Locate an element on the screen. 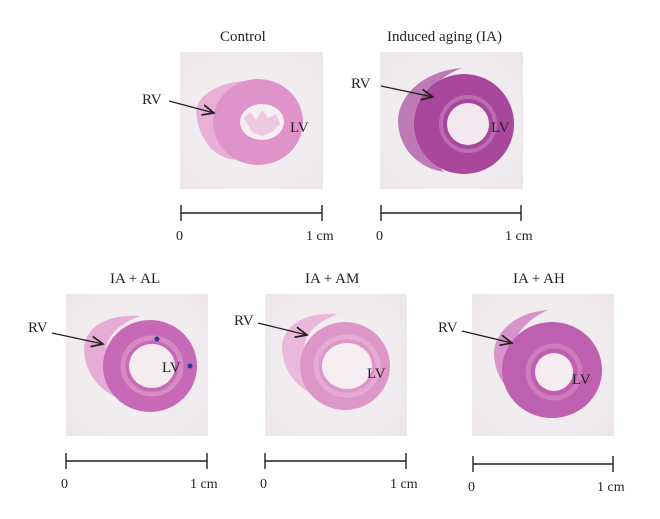 This screenshot has height=519, width=660. ia-am-lv-label: LV is located at coordinates (376, 374).